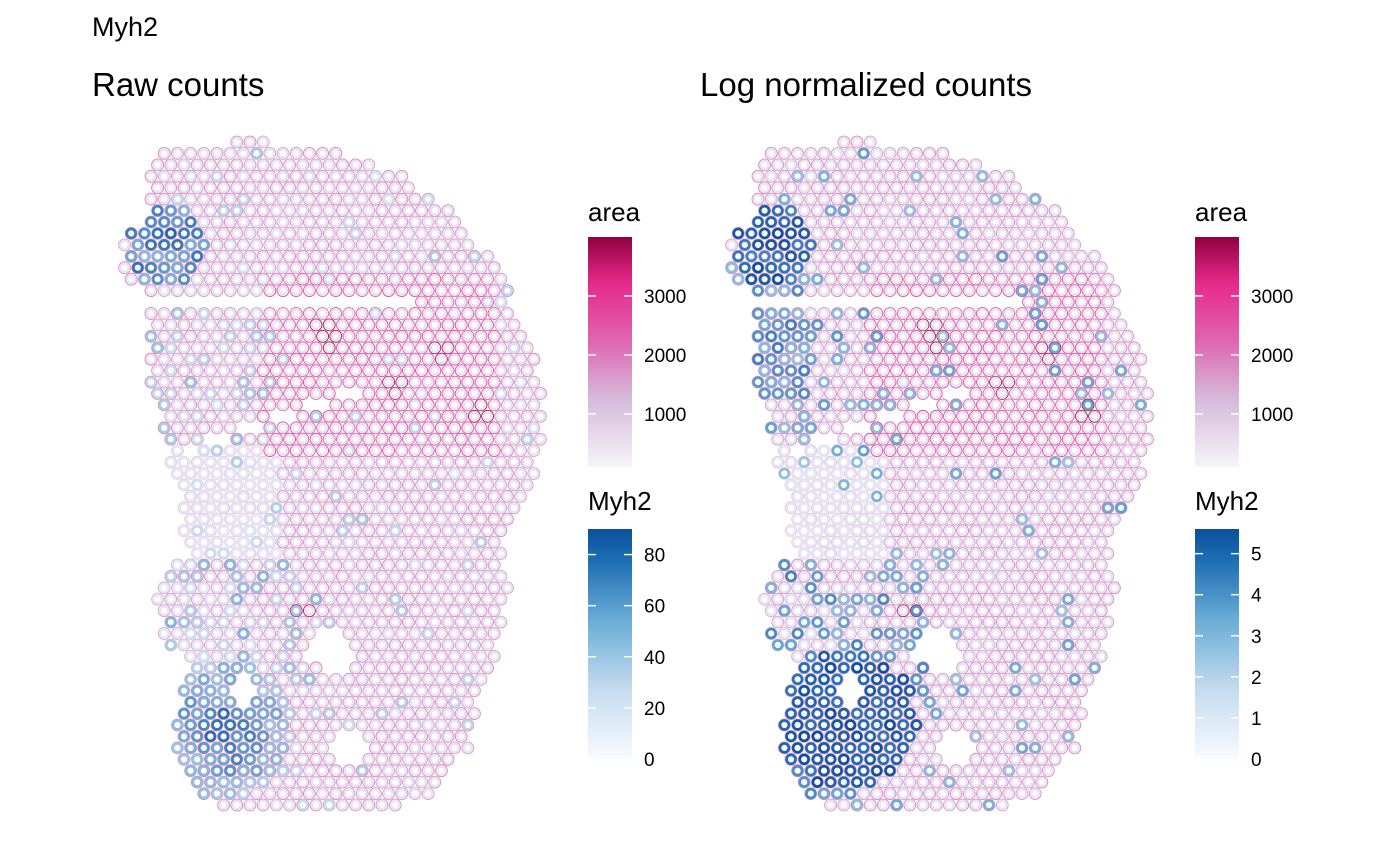 This screenshot has width=1400, height=865. Describe the element at coordinates (649, 760) in the screenshot. I see `colorbar-tick-label: 0` at that location.